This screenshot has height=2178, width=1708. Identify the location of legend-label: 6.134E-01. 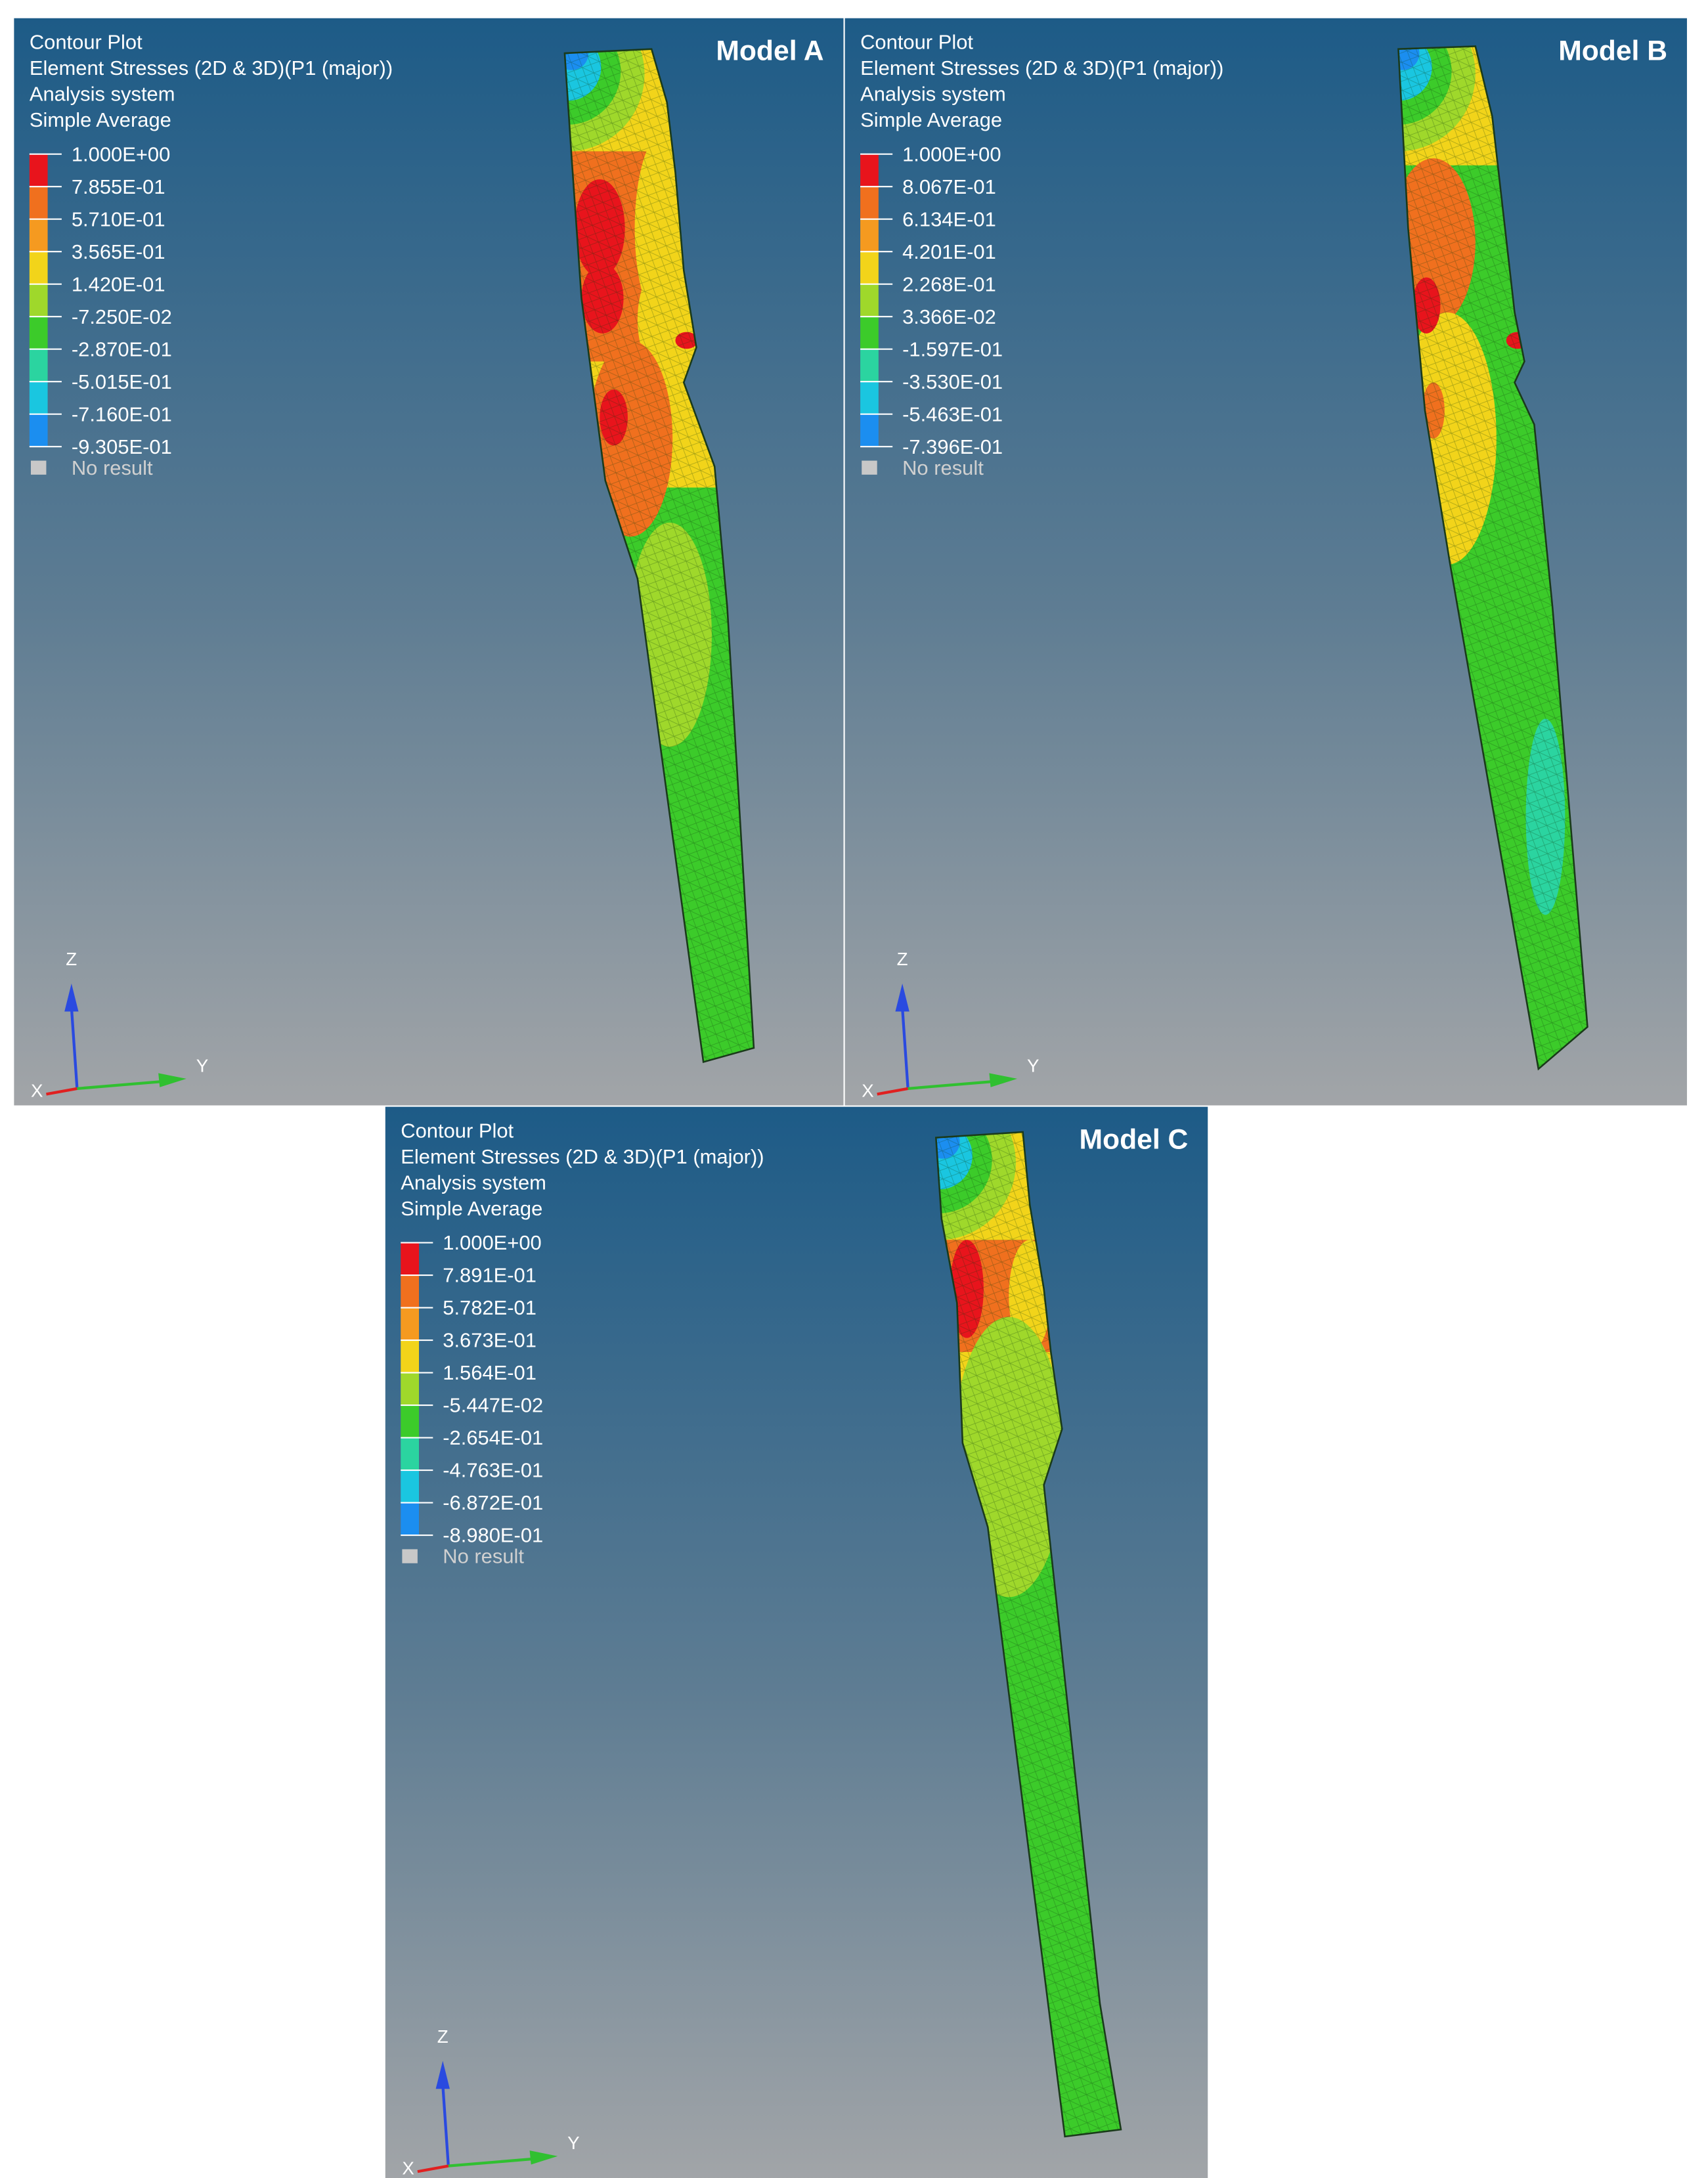
(949, 219).